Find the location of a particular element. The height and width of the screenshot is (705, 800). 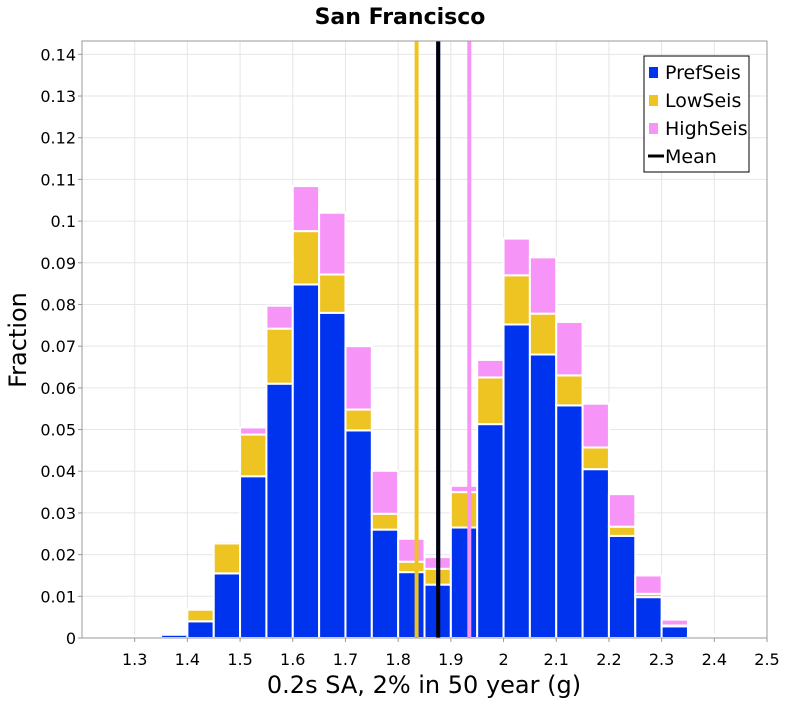

x-tick-label-4: 1.7 is located at coordinates (345, 659).